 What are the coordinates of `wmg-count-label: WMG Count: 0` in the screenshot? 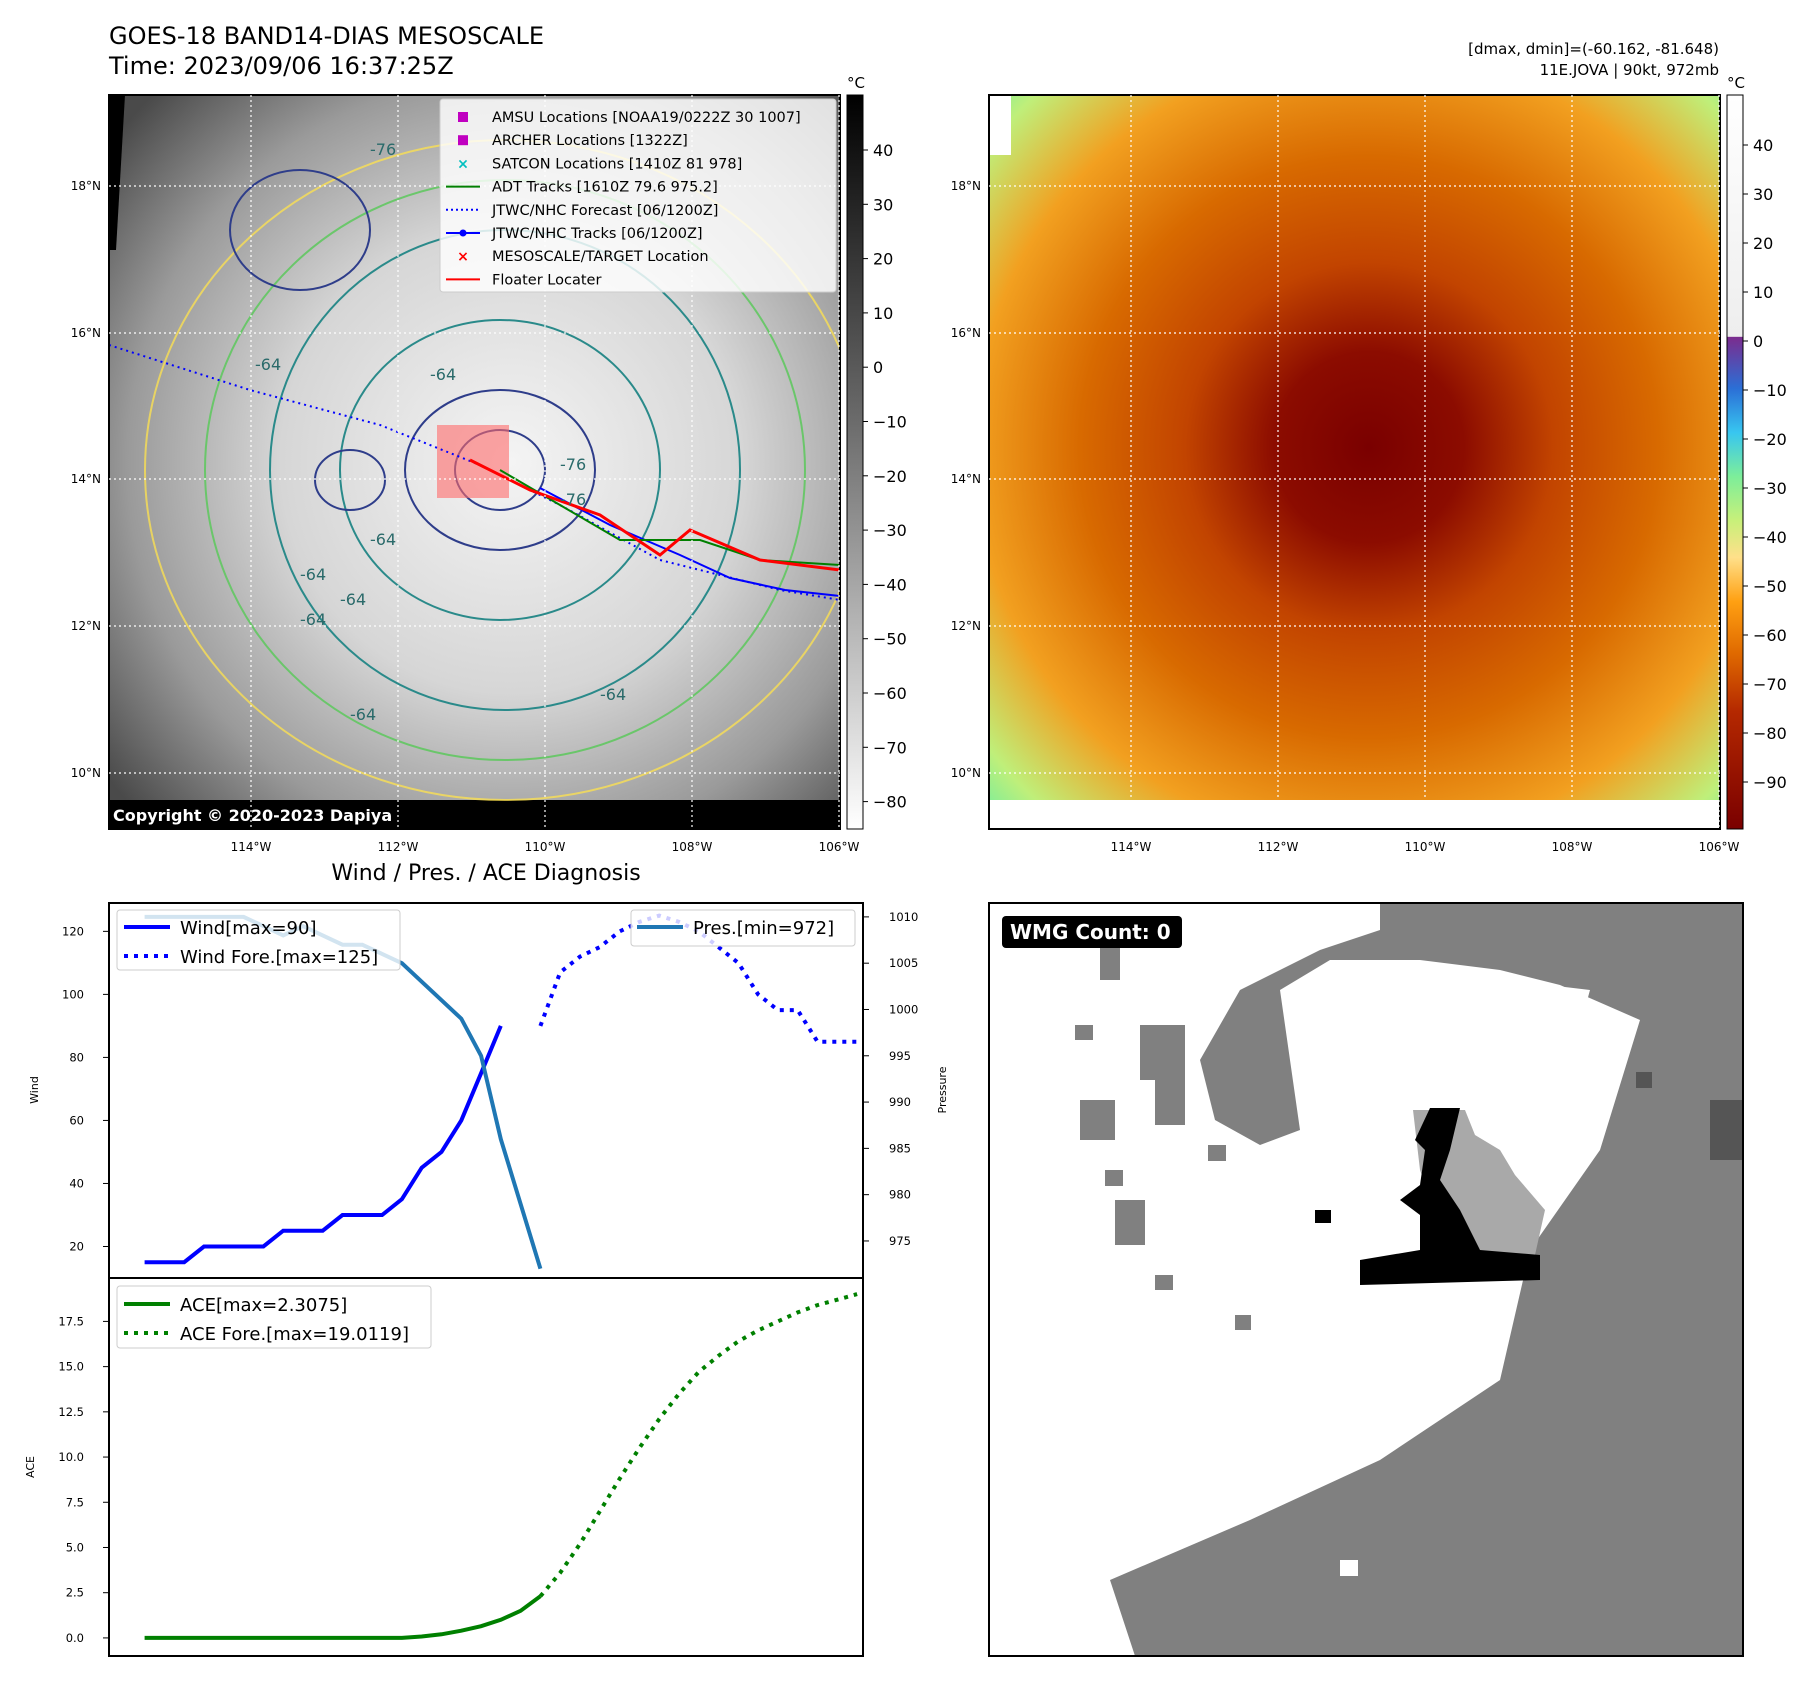 It's located at (1090, 932).